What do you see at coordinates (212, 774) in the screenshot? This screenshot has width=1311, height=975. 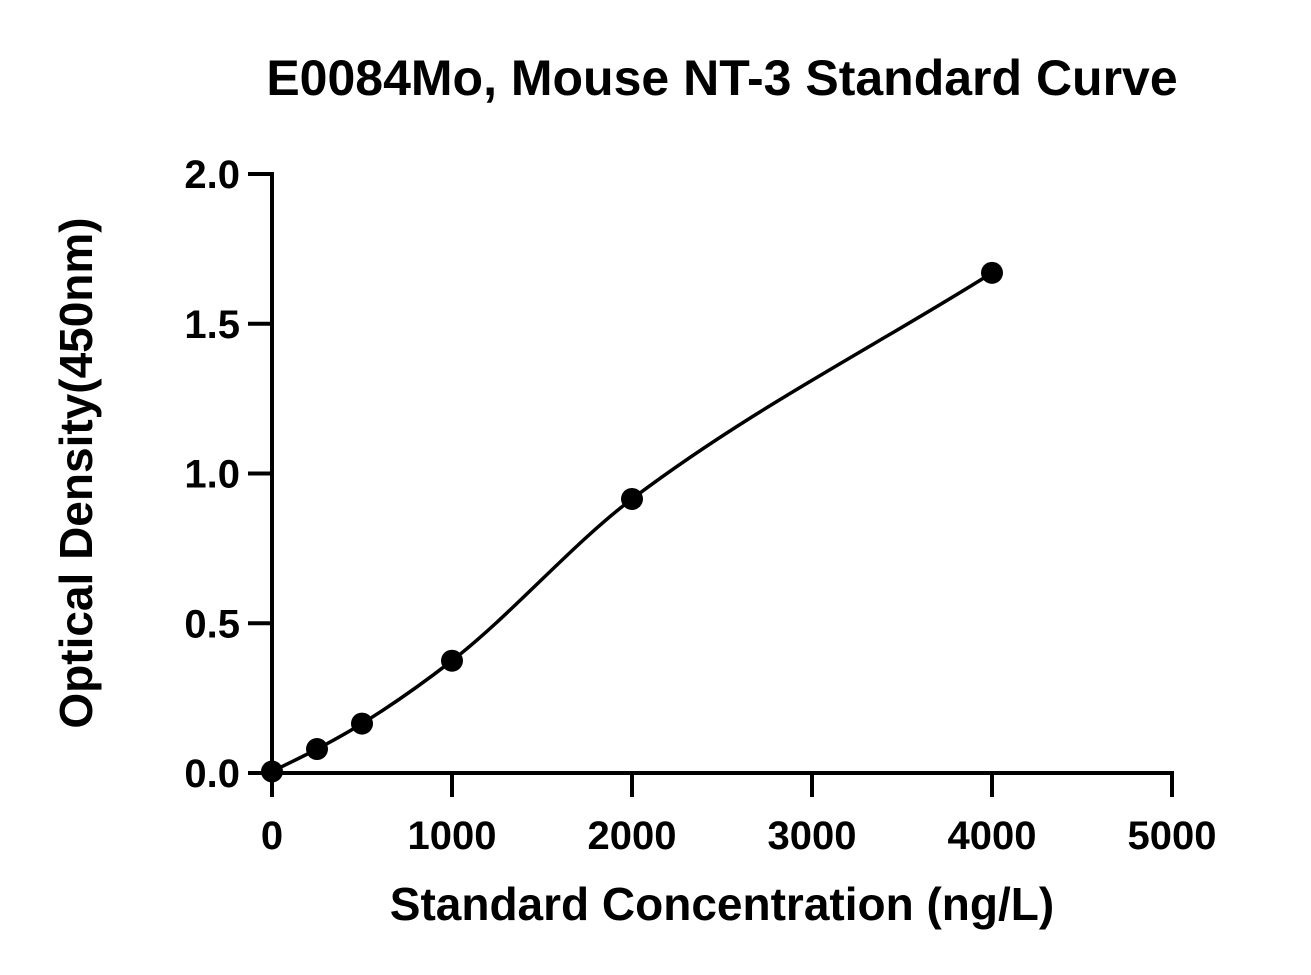 I see `y-tick-label: 0.0` at bounding box center [212, 774].